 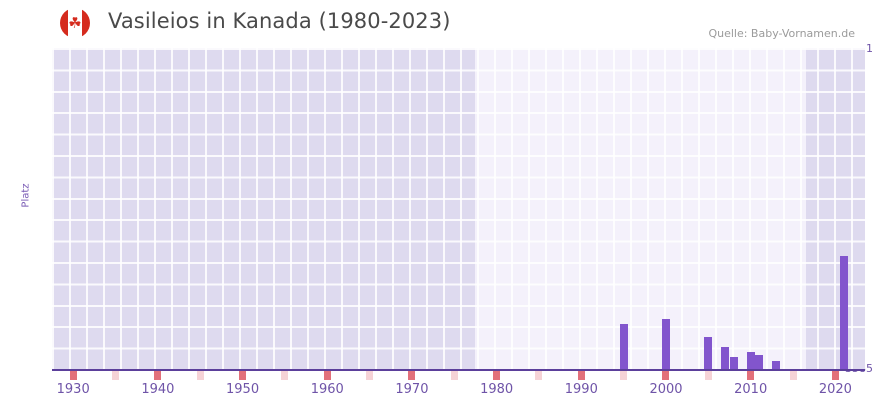 I want to click on x-axis-tick-label-2000: 2000, so click(x=666, y=389).